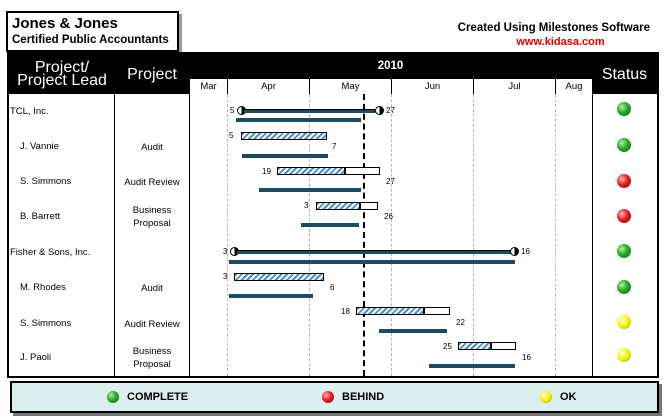 Image resolution: width=666 pixels, height=418 pixels. Describe the element at coordinates (332, 287) in the screenshot. I see `end-label: 6` at that location.